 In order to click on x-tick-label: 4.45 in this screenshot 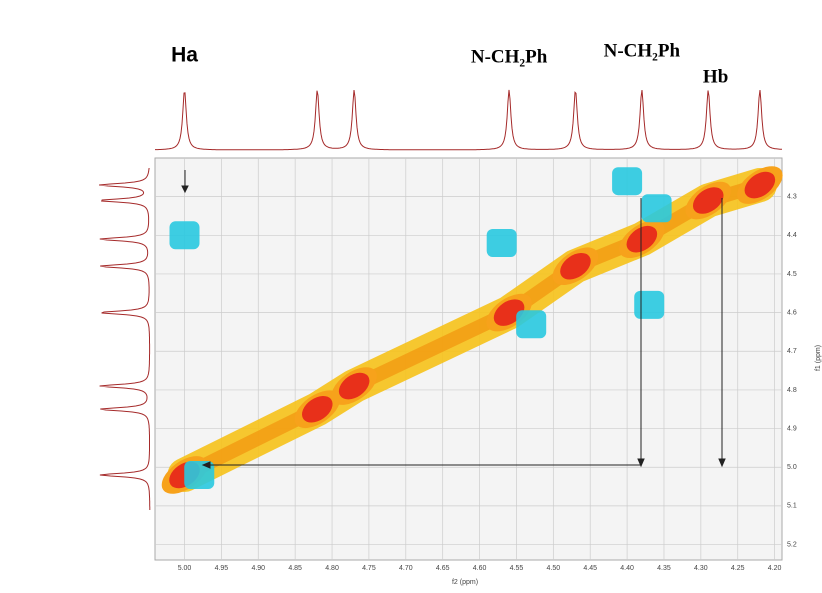, I will do `click(590, 568)`.